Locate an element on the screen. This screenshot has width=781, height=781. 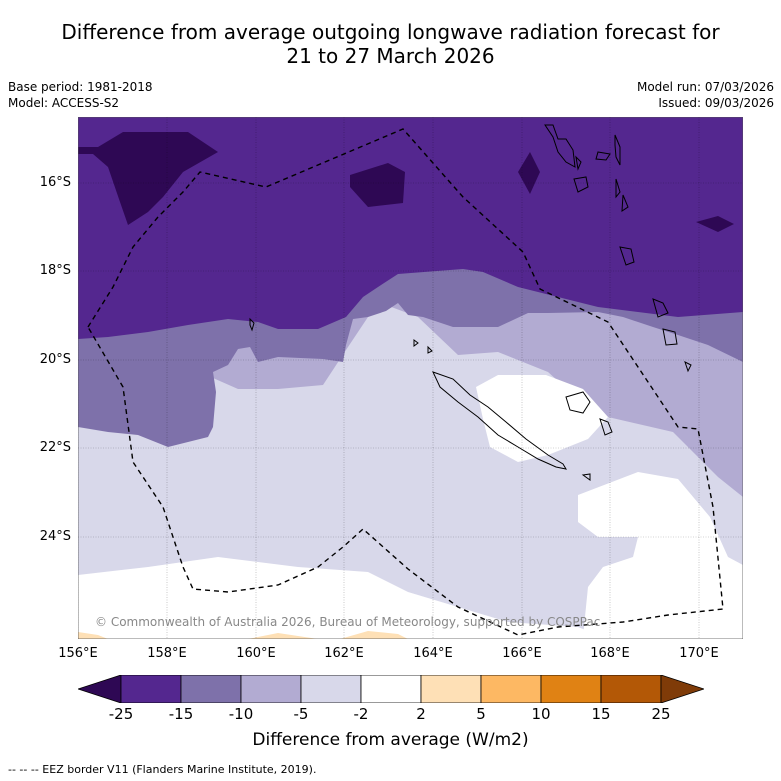
band-below-neg25 is located at coordinates (148, 178).